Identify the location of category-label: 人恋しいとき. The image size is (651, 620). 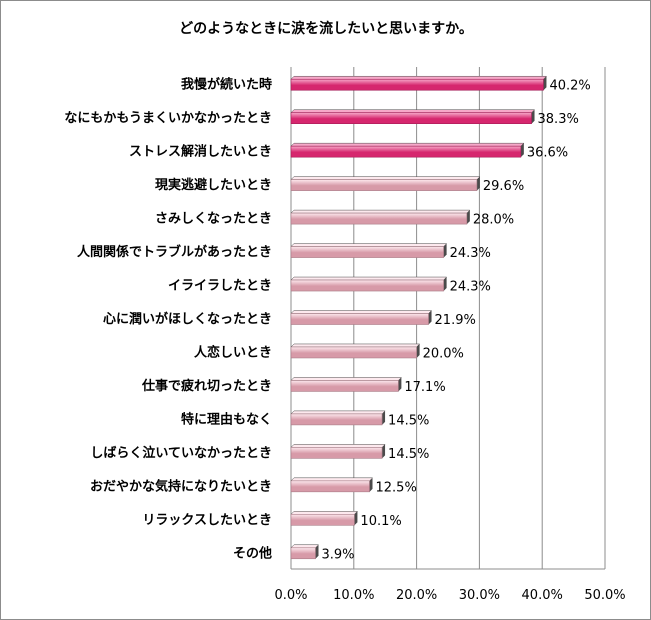
(233, 352).